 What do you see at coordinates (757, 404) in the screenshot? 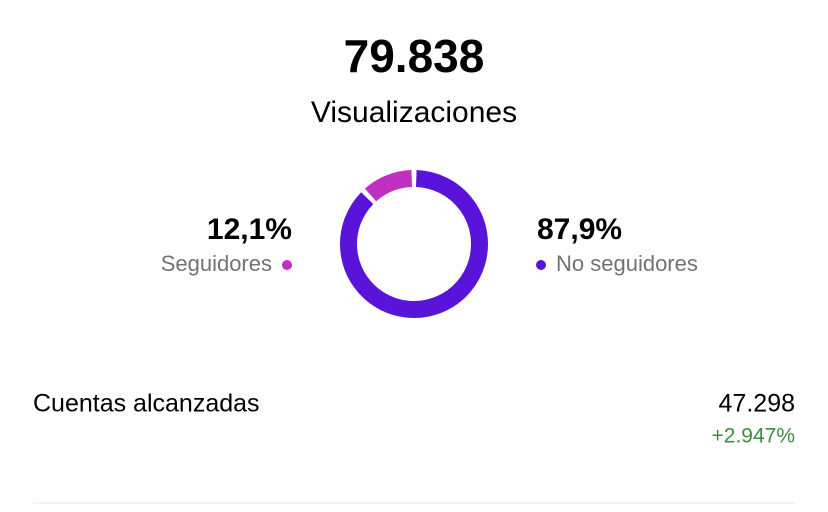
I see `metric-value: 47.298` at bounding box center [757, 404].